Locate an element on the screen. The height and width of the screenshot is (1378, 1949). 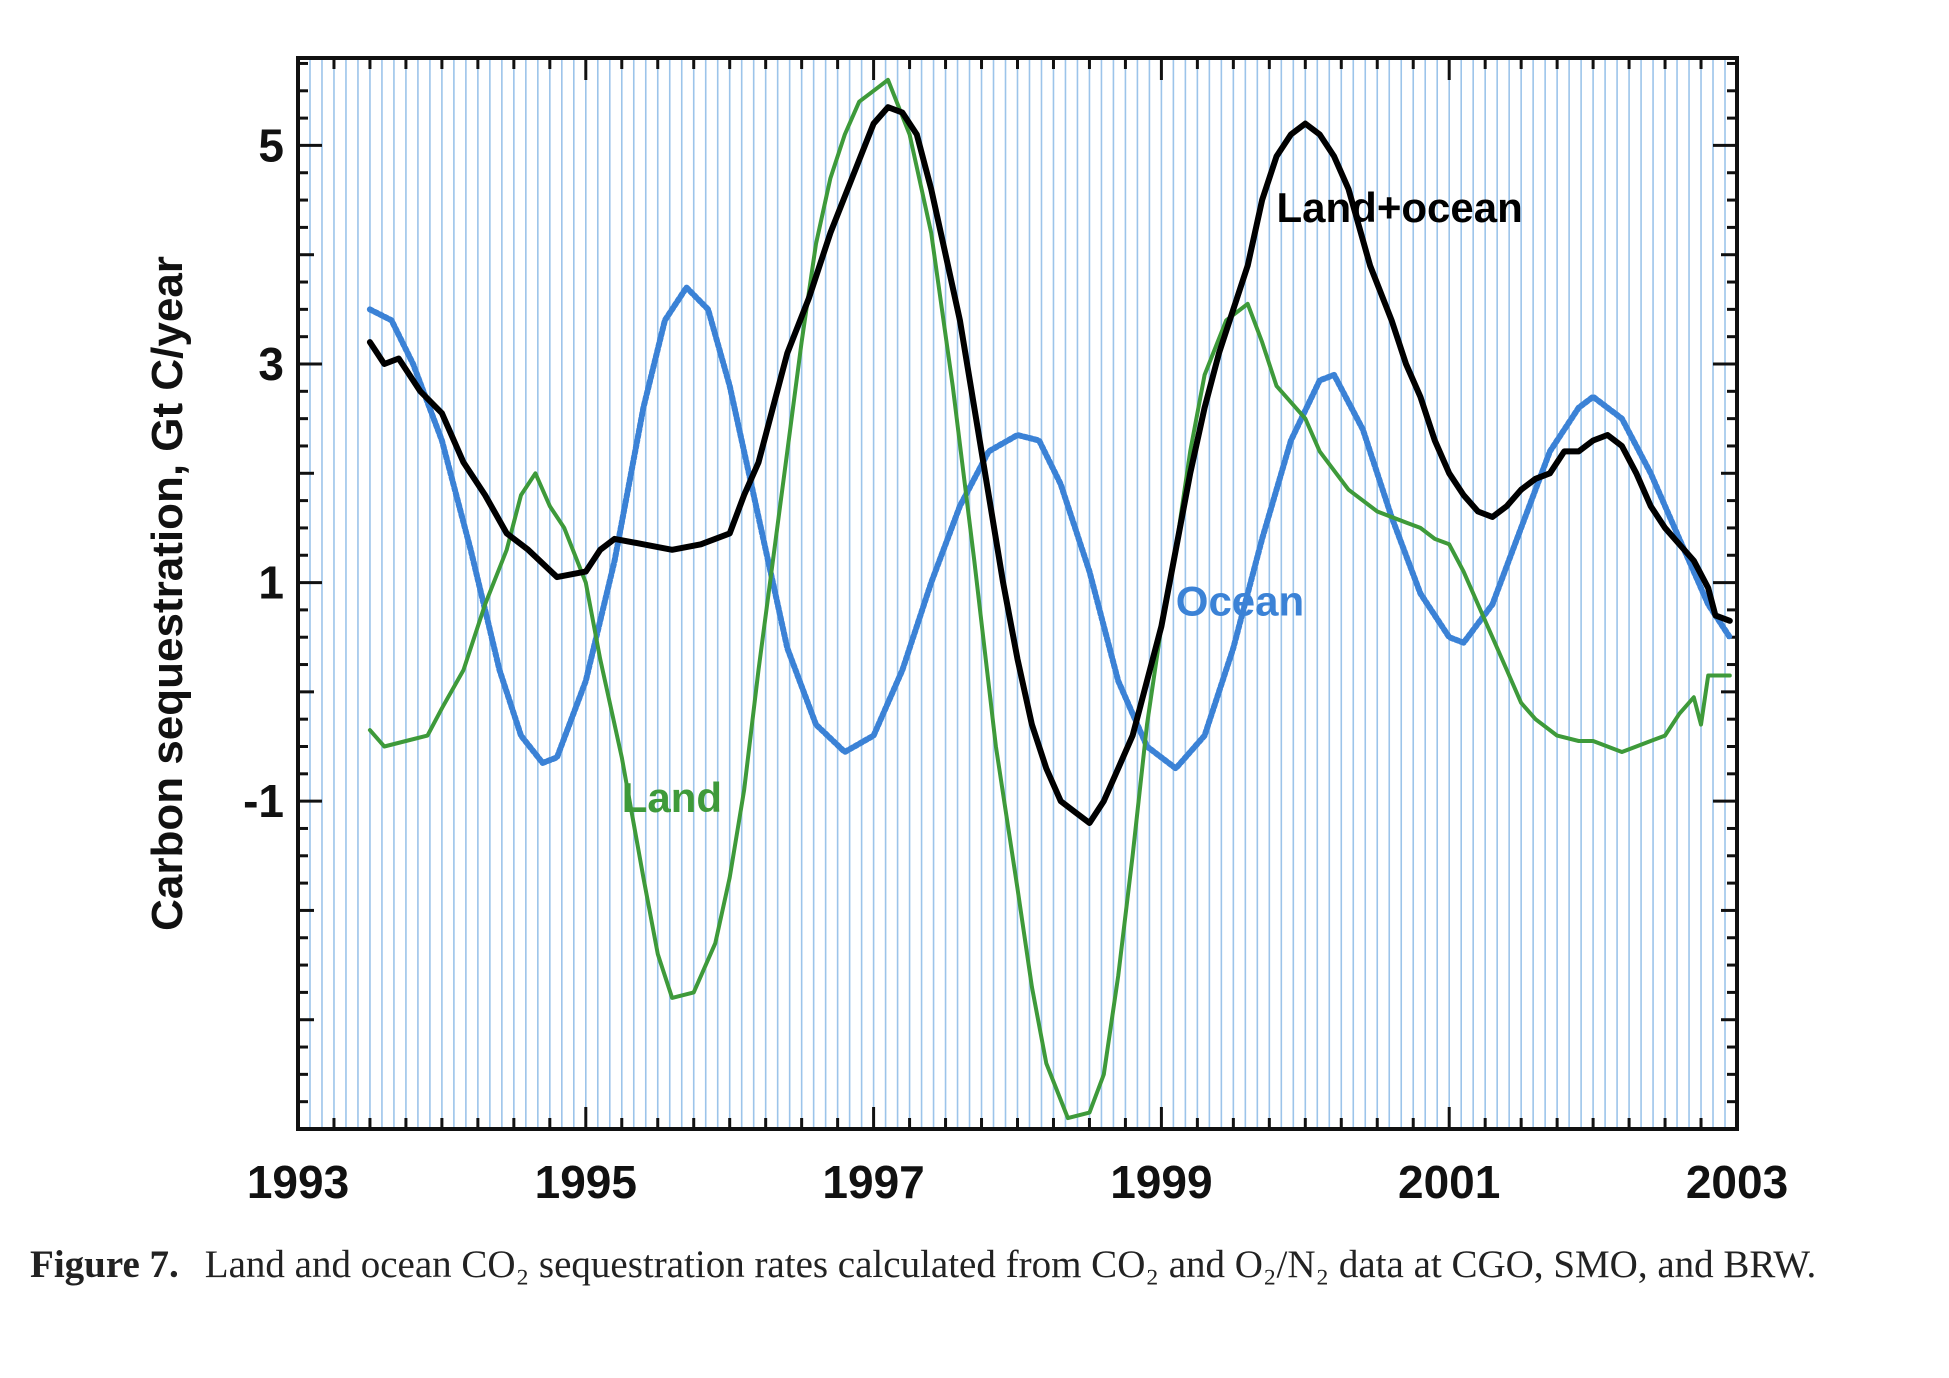
y-tick-label: 3 is located at coordinates (271, 364).